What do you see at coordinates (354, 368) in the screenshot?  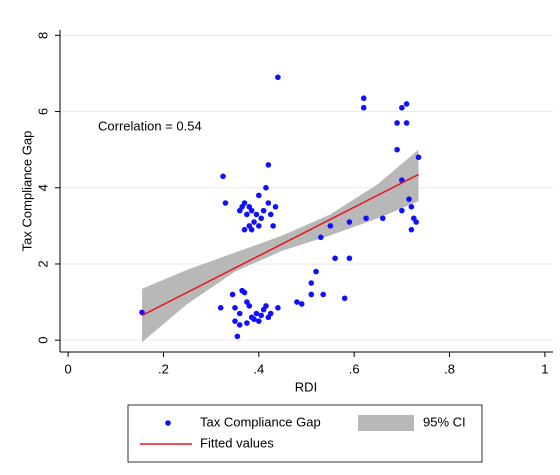 I see `x-tick-label: .6` at bounding box center [354, 368].